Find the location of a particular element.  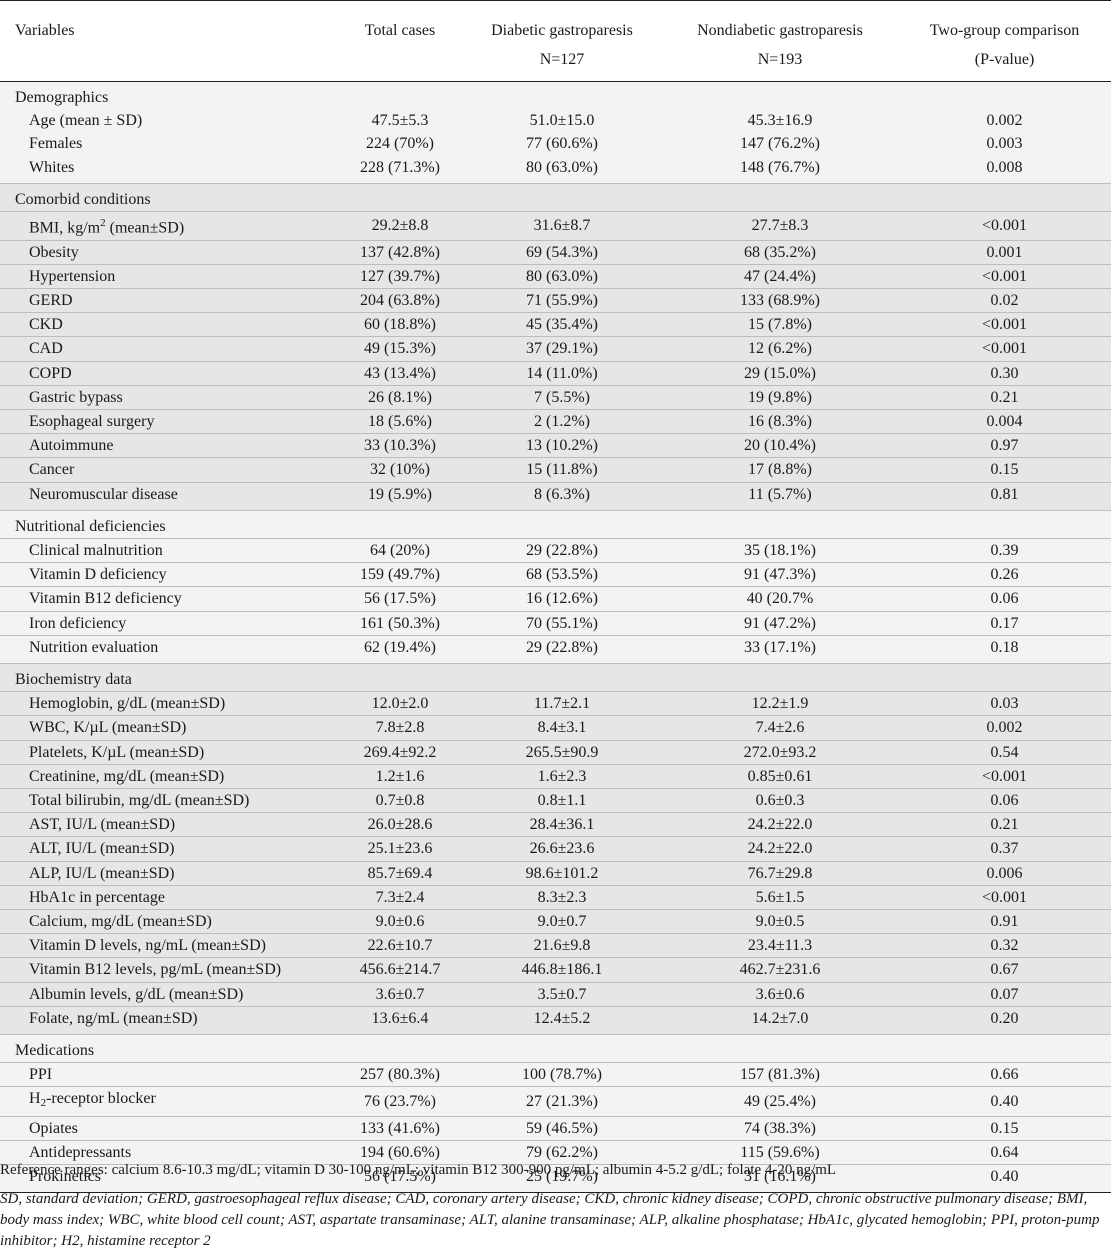

row-label: Obesity is located at coordinates (169, 252).